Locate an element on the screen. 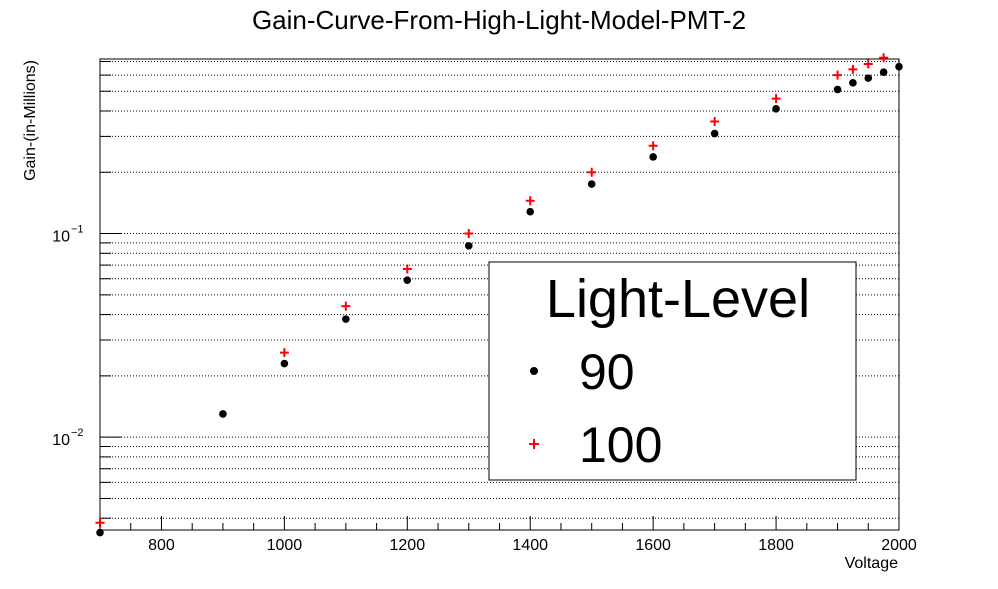 The image size is (998, 589). x-tick-label: 2000 is located at coordinates (899, 545).